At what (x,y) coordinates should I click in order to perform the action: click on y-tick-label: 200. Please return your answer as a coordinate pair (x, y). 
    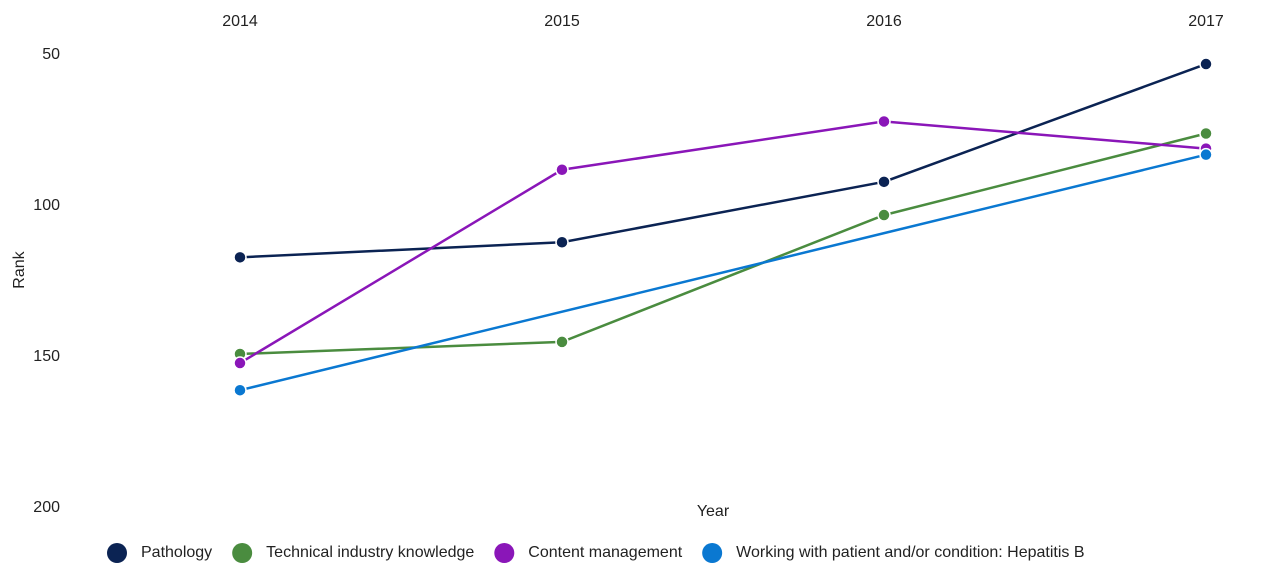
    Looking at the image, I should click on (46, 507).